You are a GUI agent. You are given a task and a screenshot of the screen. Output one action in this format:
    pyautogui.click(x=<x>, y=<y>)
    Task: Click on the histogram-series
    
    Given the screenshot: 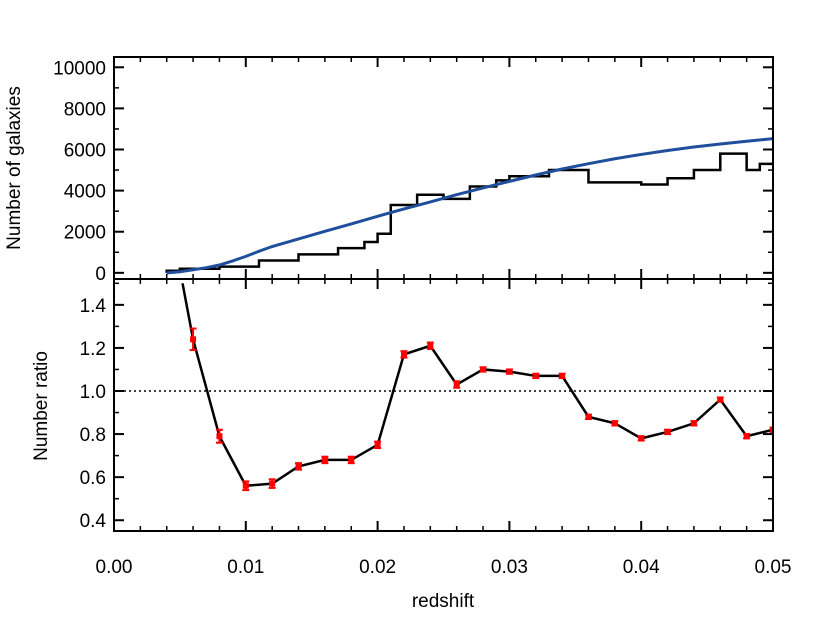 What is the action you would take?
    pyautogui.click(x=469, y=212)
    